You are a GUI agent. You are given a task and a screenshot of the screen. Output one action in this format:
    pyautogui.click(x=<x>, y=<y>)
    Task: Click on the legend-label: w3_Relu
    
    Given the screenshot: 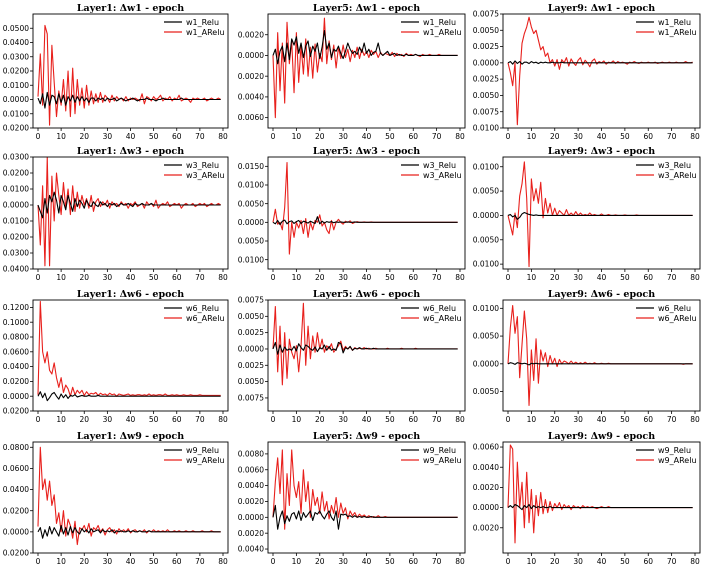 What is the action you would take?
    pyautogui.click(x=439, y=165)
    